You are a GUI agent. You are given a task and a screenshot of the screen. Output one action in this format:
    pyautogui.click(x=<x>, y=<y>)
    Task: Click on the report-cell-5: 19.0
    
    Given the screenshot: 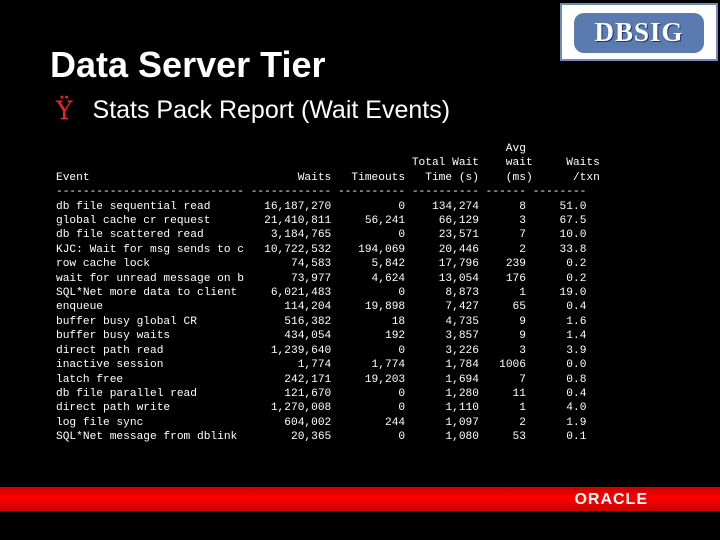 What is the action you would take?
    pyautogui.click(x=556, y=293)
    